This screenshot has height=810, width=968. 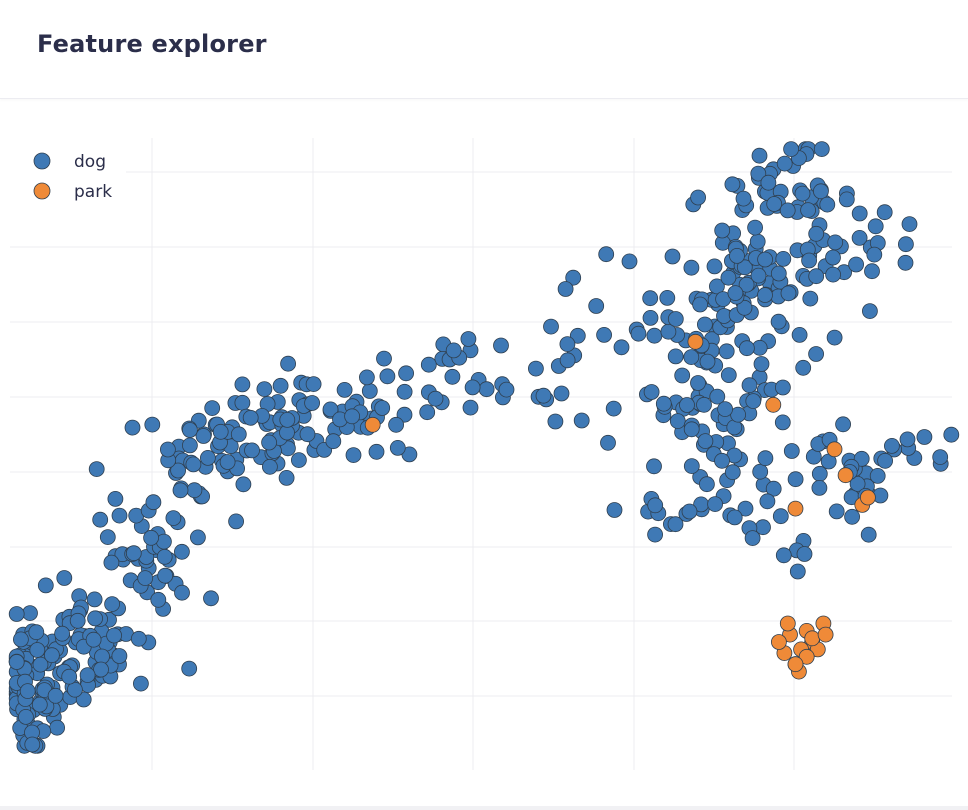 I want to click on legend-item-park: park, so click(x=72, y=192).